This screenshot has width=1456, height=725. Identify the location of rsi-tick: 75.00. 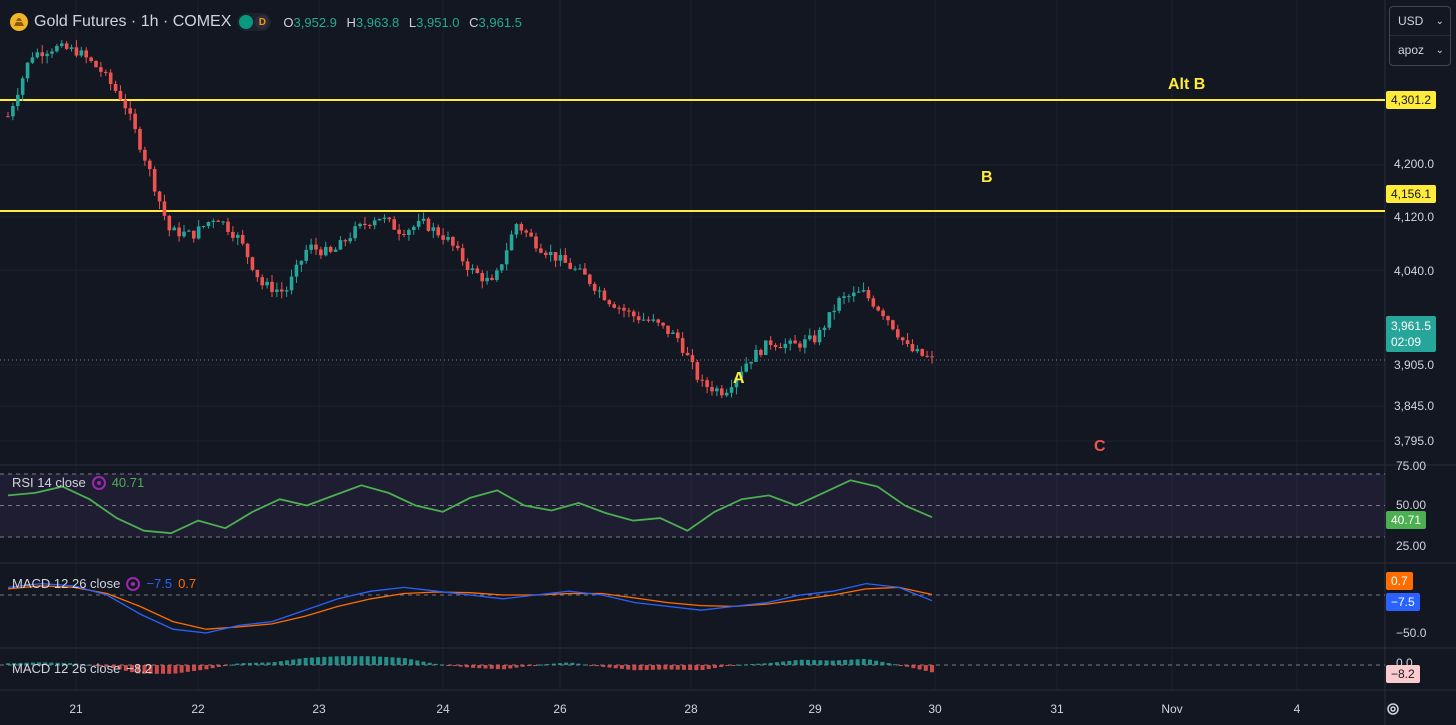
(1411, 466).